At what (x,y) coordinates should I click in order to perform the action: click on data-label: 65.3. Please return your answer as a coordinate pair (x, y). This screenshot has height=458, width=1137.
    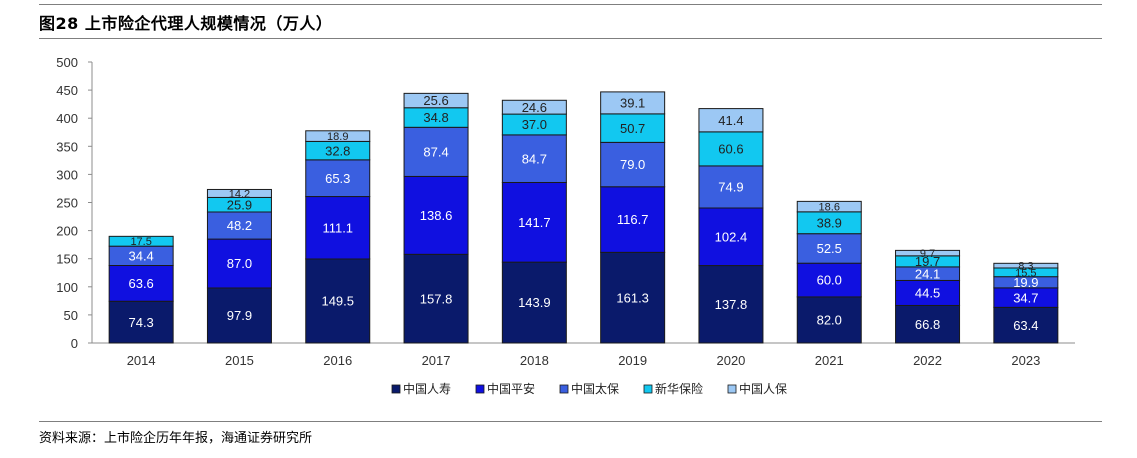
    Looking at the image, I should click on (337, 178).